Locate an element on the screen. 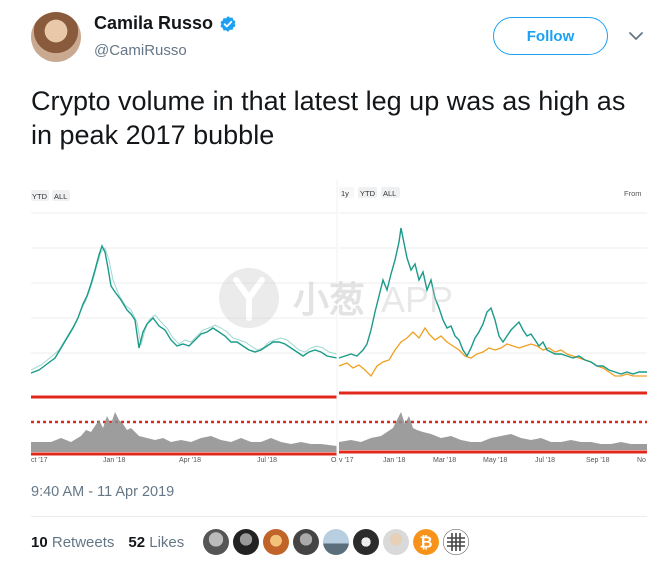 This screenshot has height=565, width=664. right-xtick-3: May '18 is located at coordinates (495, 460).